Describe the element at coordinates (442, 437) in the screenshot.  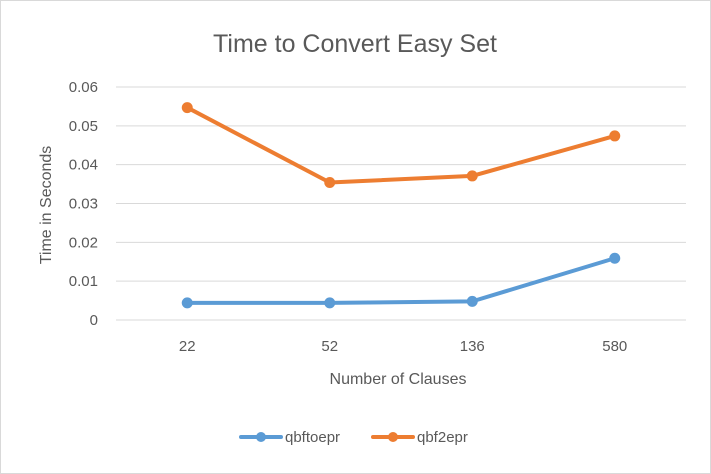
I see `legend-label: qbf2epr` at that location.